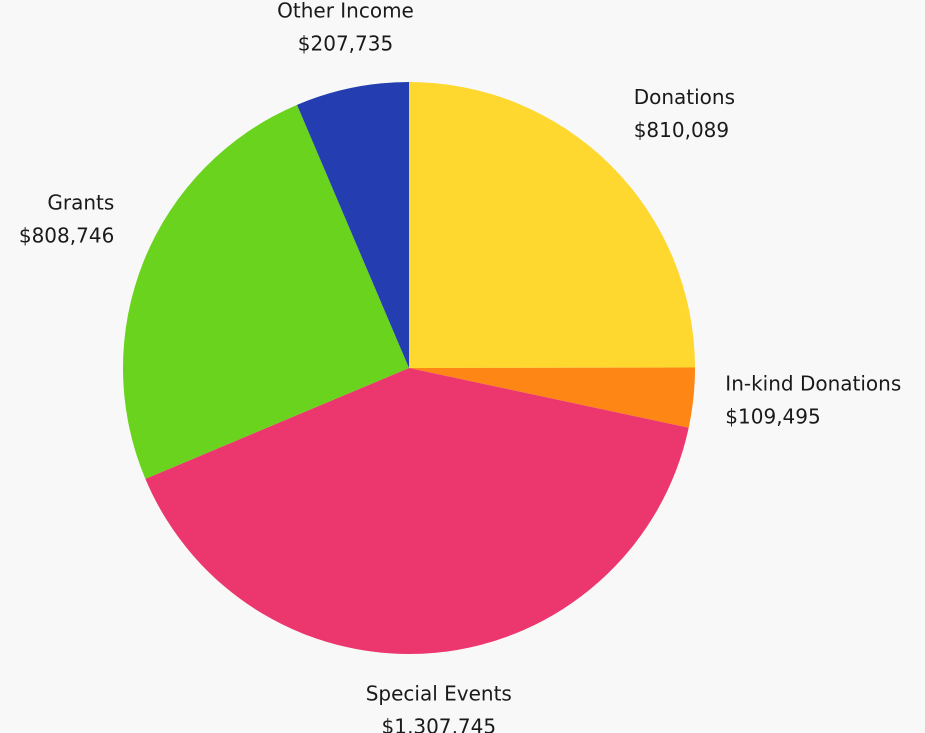  Describe the element at coordinates (681, 130) in the screenshot. I see `slice-value-label: $810,089` at that location.